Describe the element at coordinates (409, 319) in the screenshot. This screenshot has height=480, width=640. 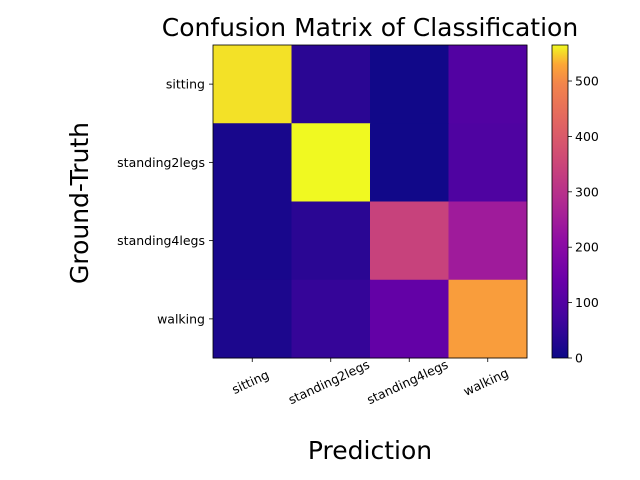
I see `heatmap-cell-walking-standing4legs` at that location.